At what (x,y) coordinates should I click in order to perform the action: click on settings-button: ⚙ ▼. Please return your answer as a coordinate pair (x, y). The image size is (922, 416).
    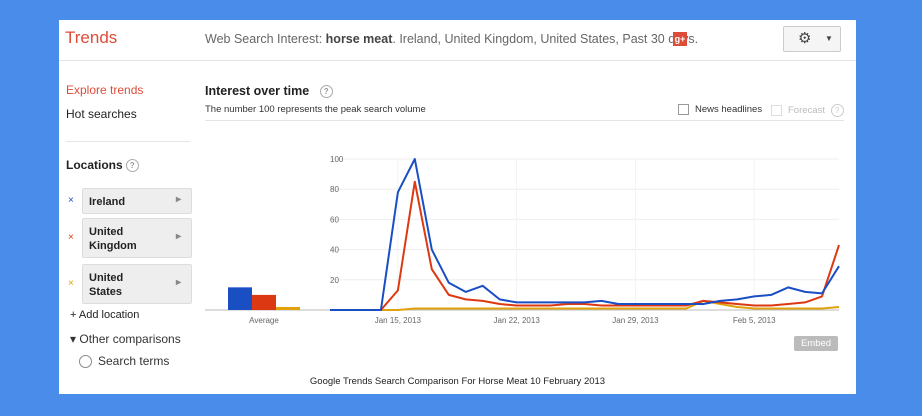
    Looking at the image, I should click on (812, 39).